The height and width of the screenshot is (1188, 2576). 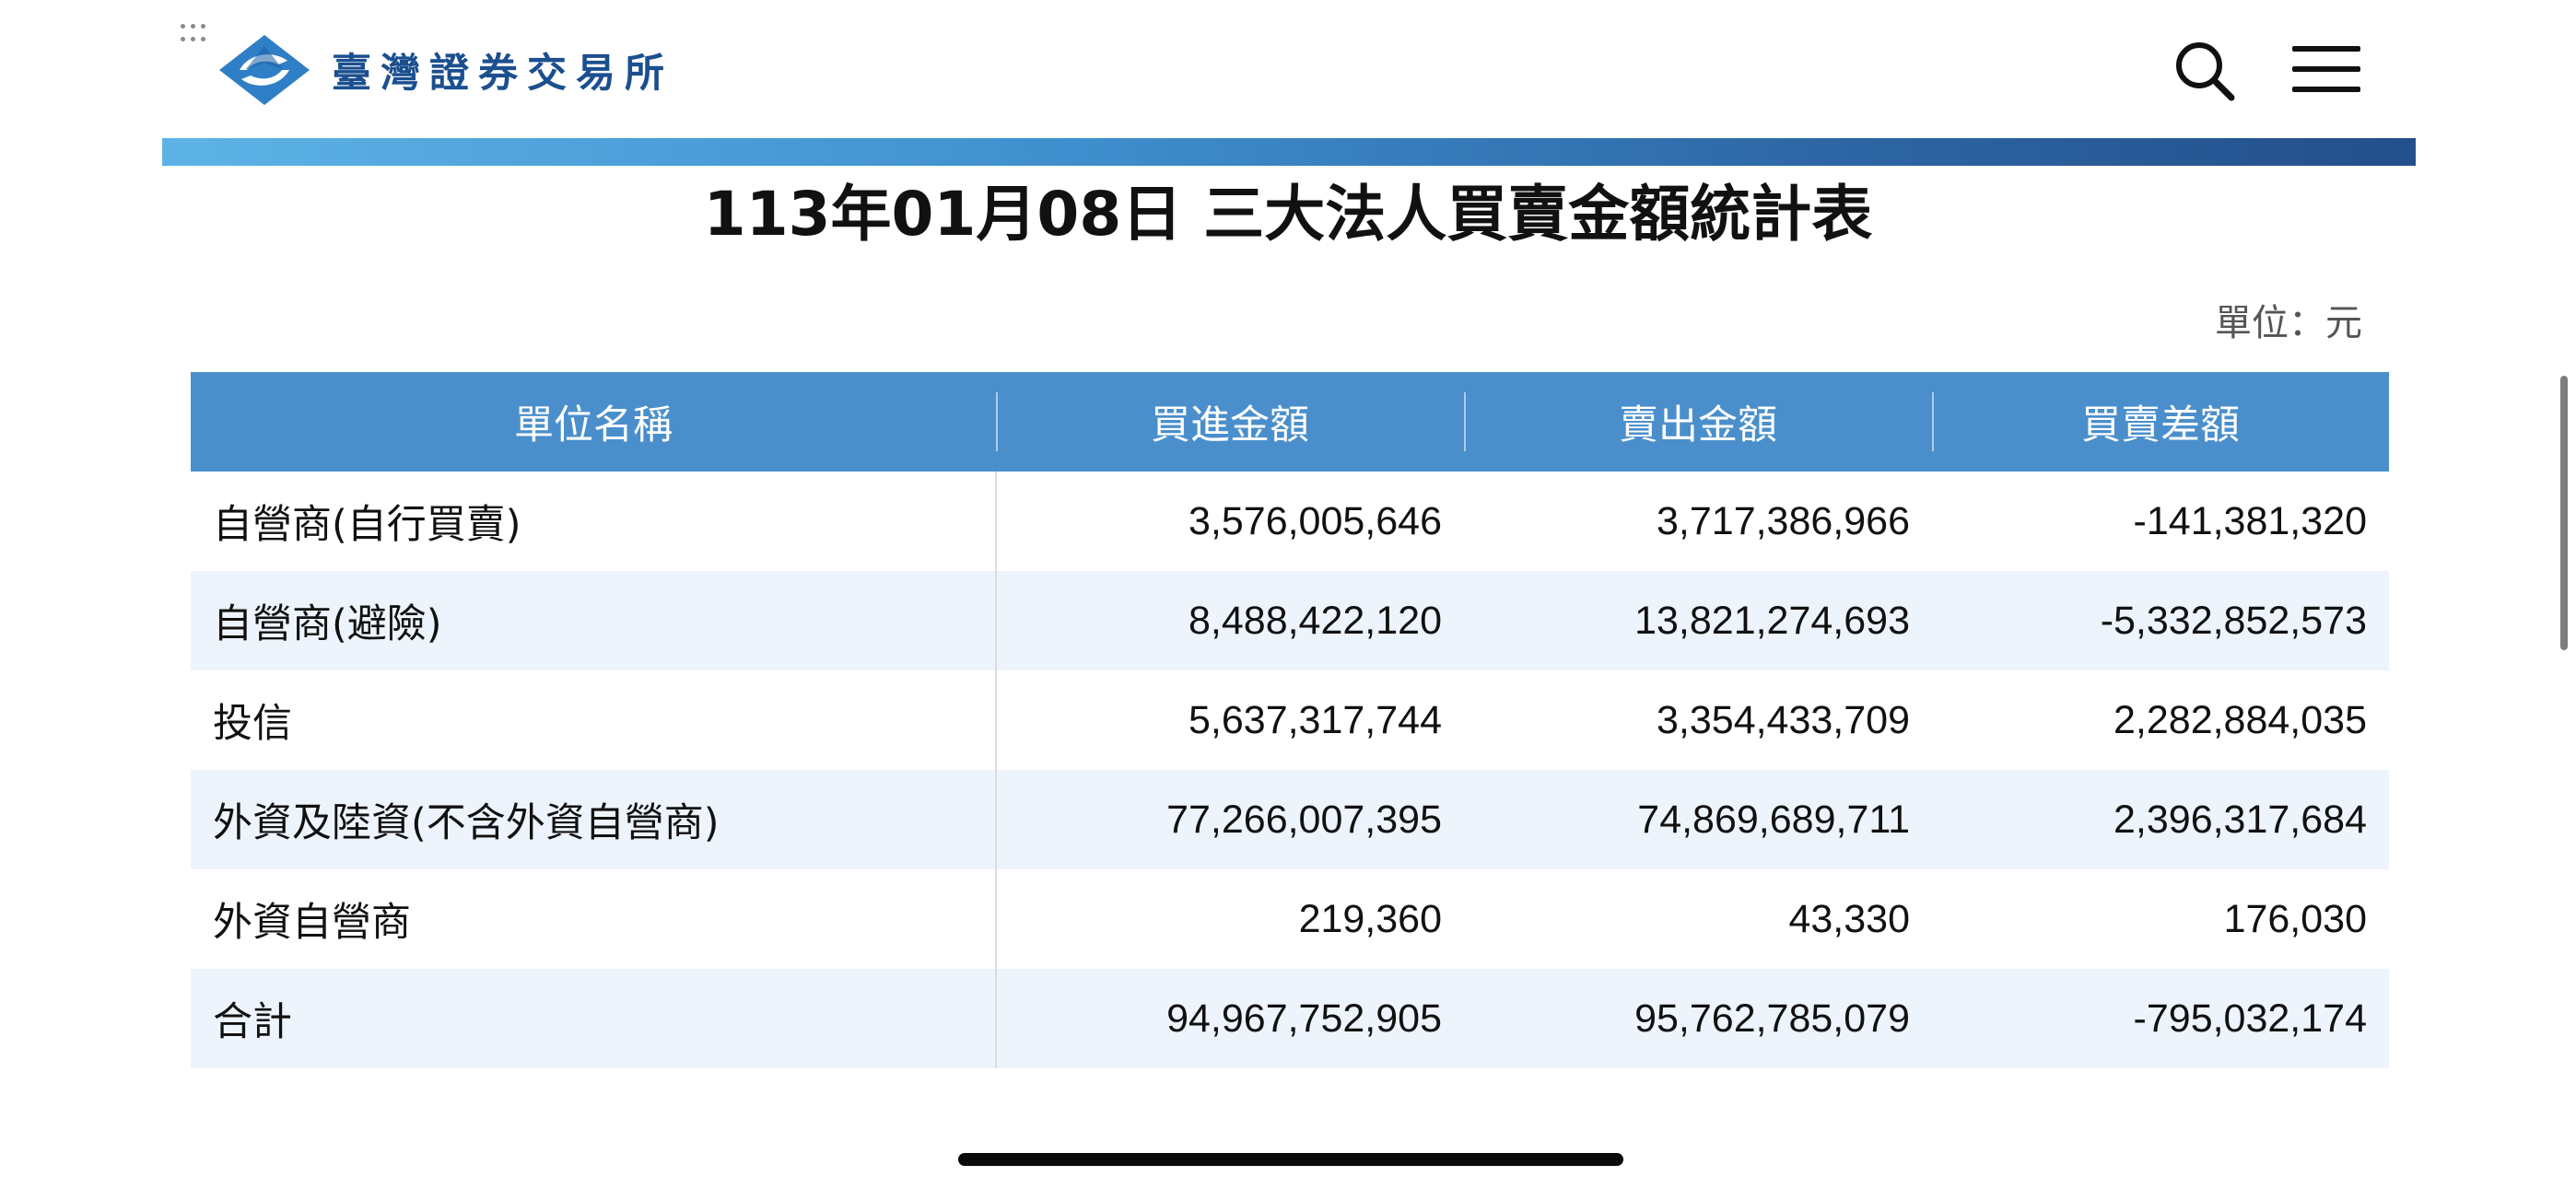 What do you see at coordinates (593, 425) in the screenshot?
I see `column-header-name: 單位名稱` at bounding box center [593, 425].